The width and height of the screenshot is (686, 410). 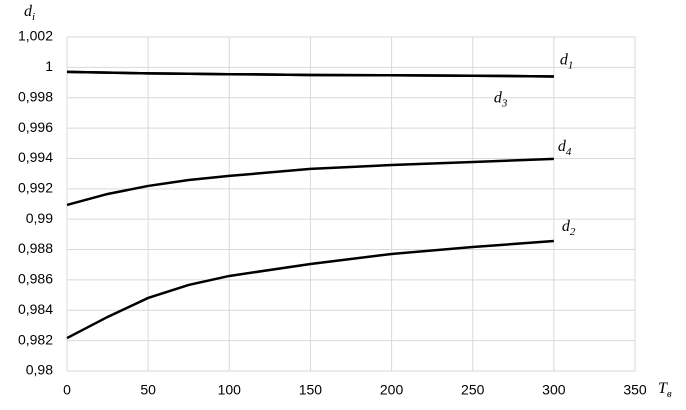 What do you see at coordinates (501, 99) in the screenshot?
I see `series-label: d3` at bounding box center [501, 99].